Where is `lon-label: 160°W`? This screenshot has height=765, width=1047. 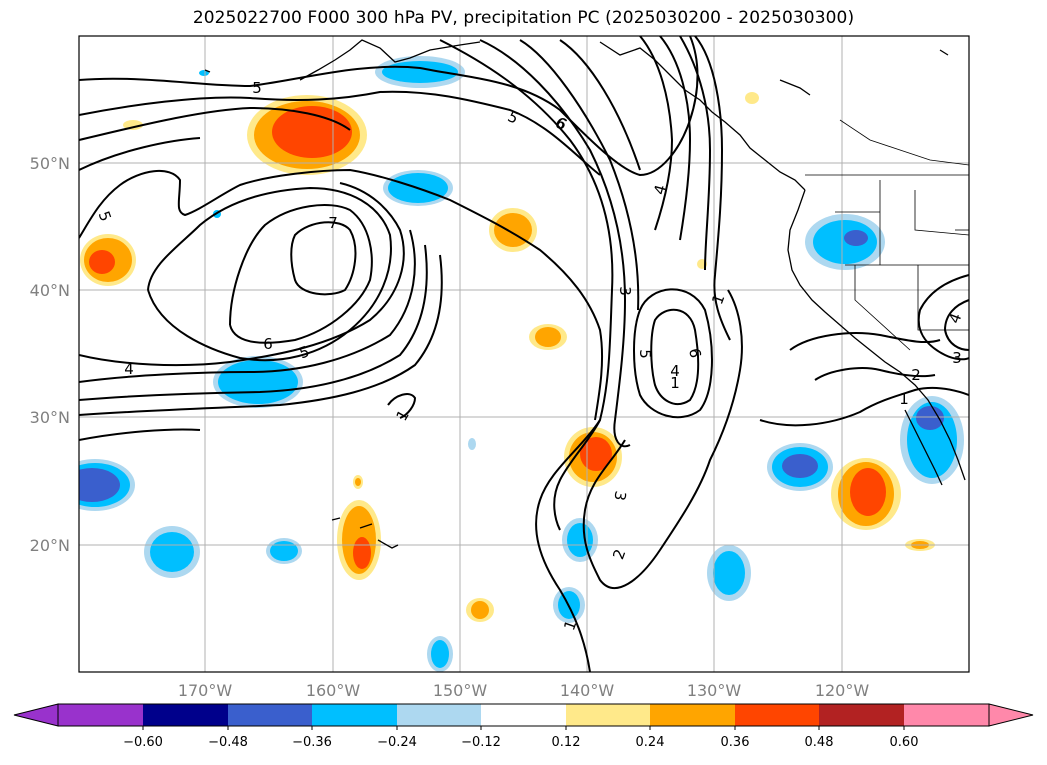 lon-label: 160°W is located at coordinates (333, 690).